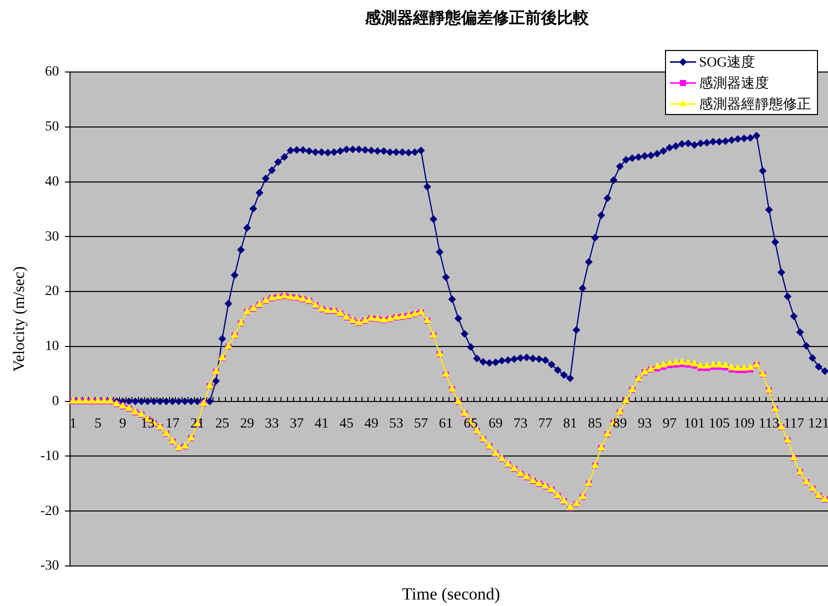 The image size is (828, 606). I want to click on x-tick-label: 105, so click(719, 424).